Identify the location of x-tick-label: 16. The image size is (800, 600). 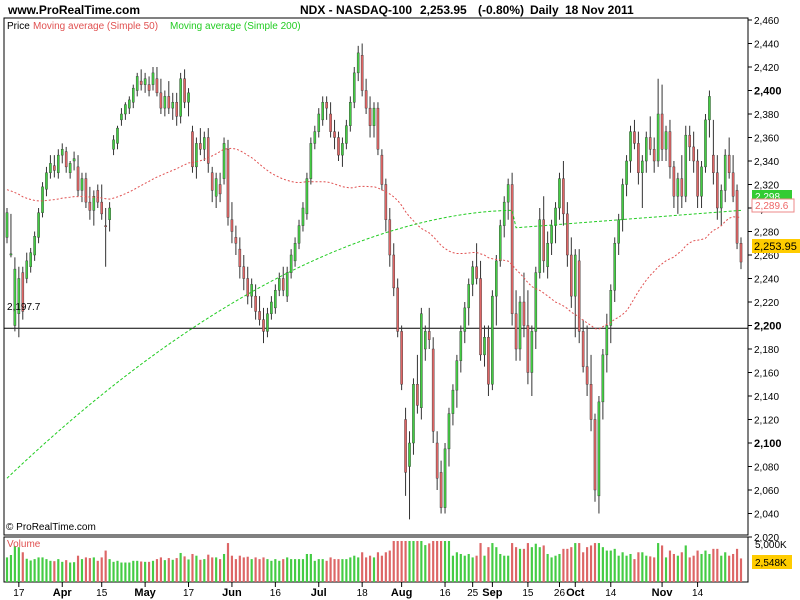
(445, 593).